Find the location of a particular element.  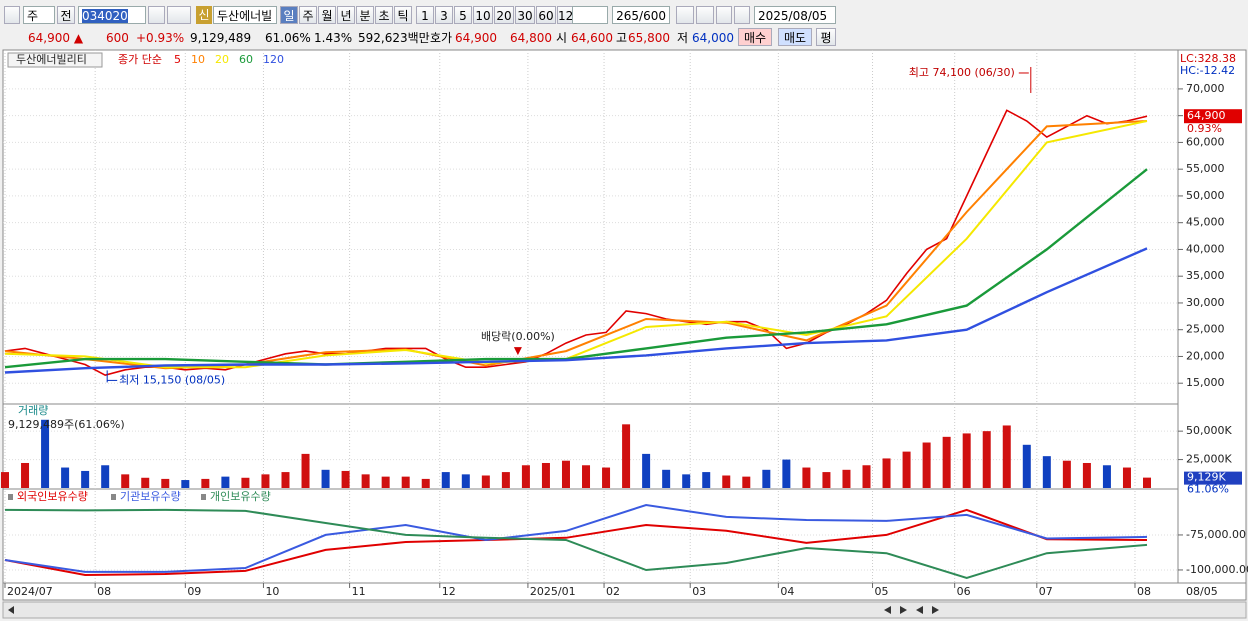

scroll-button is located at coordinates (935, 610).